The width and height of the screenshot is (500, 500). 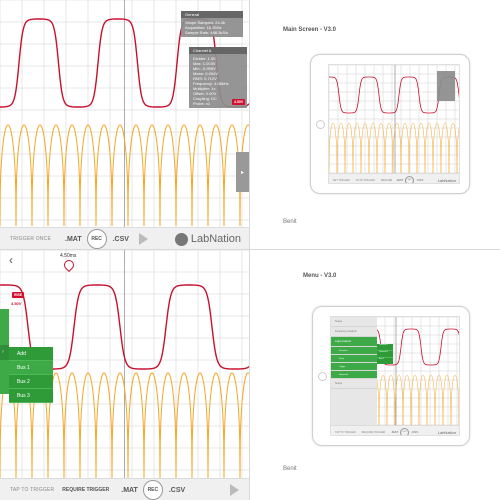 I want to click on panel-line: Max: 1.003V, so click(x=204, y=63).